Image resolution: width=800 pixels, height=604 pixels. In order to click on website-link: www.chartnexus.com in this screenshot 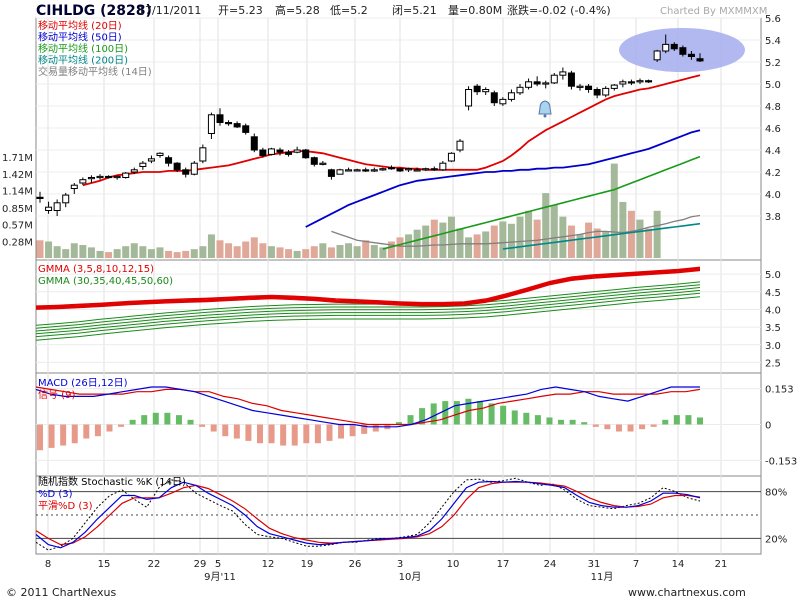, I will do `click(687, 592)`.